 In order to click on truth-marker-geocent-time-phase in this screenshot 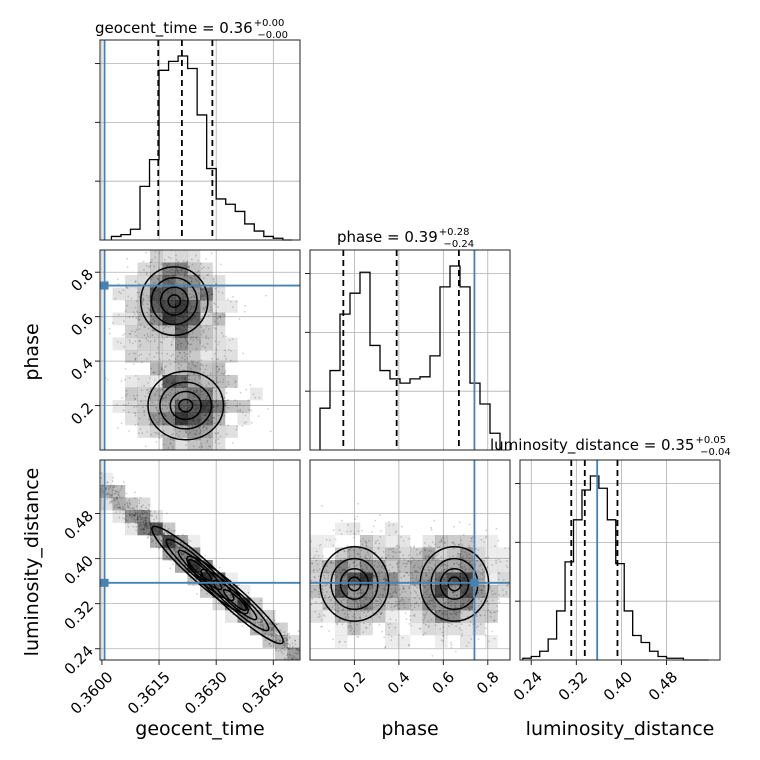, I will do `click(104, 285)`.